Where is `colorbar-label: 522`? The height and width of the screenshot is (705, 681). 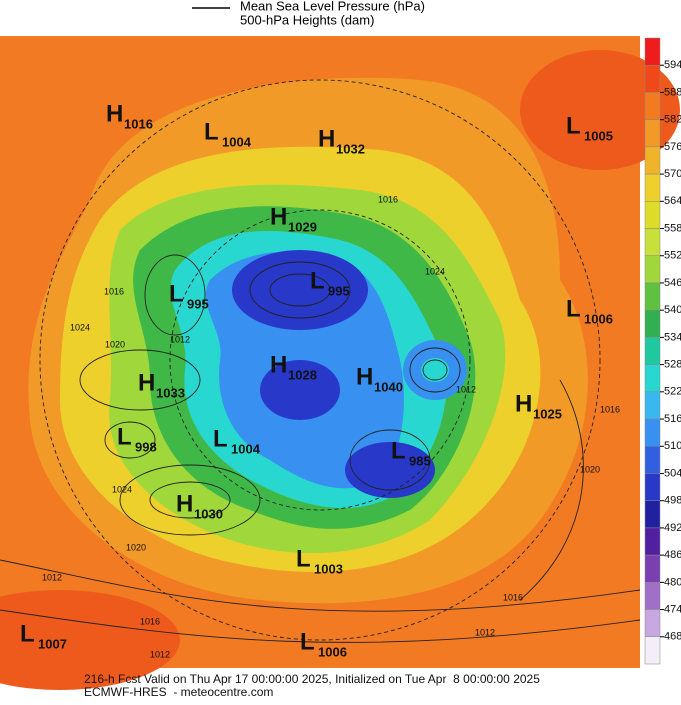
colorbar-label: 522 is located at coordinates (672, 392).